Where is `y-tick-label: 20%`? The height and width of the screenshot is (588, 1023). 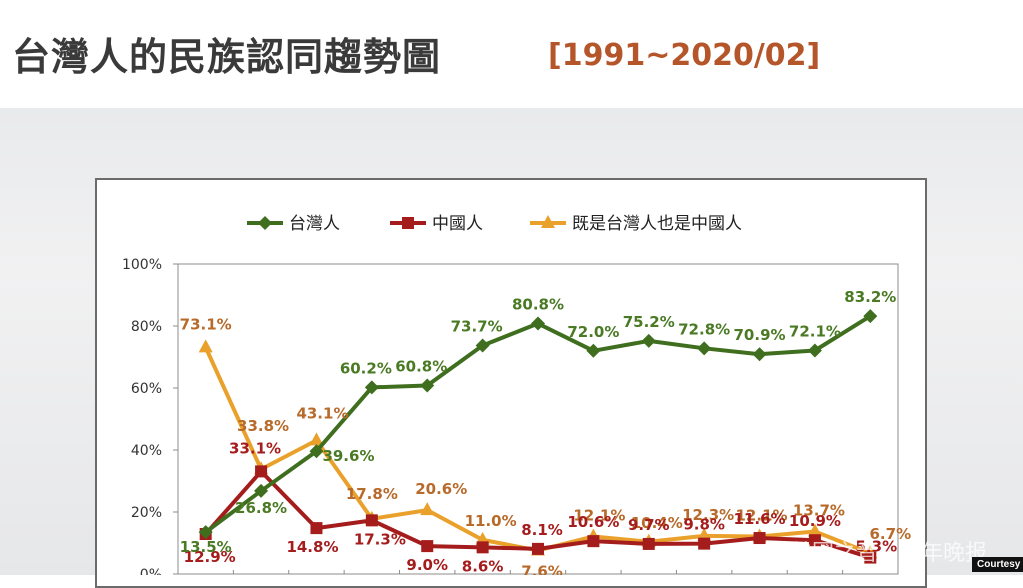
y-tick-label: 20% is located at coordinates (146, 513).